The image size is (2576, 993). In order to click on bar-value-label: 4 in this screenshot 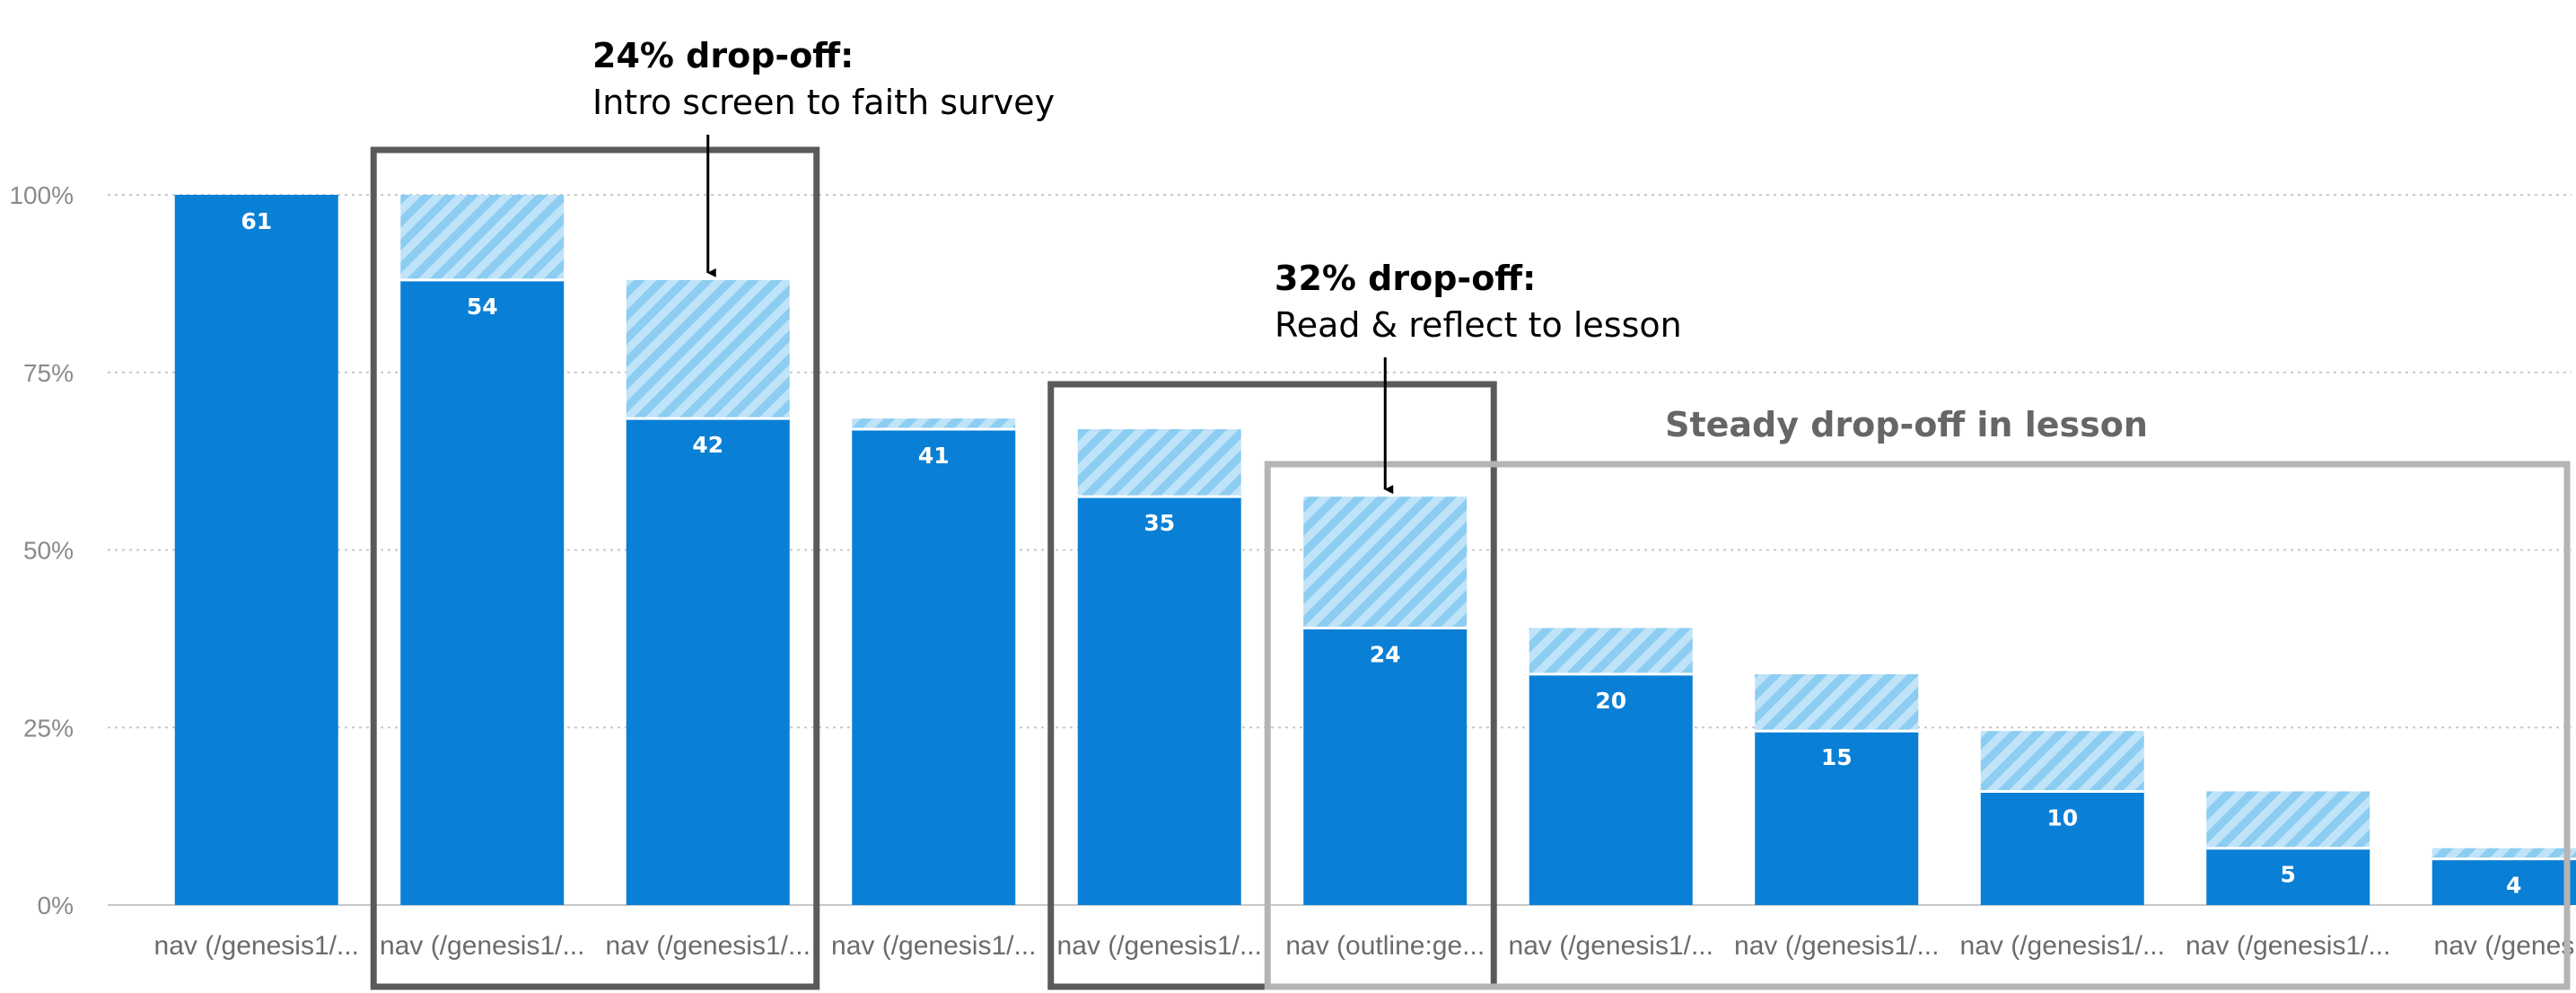, I will do `click(2513, 886)`.